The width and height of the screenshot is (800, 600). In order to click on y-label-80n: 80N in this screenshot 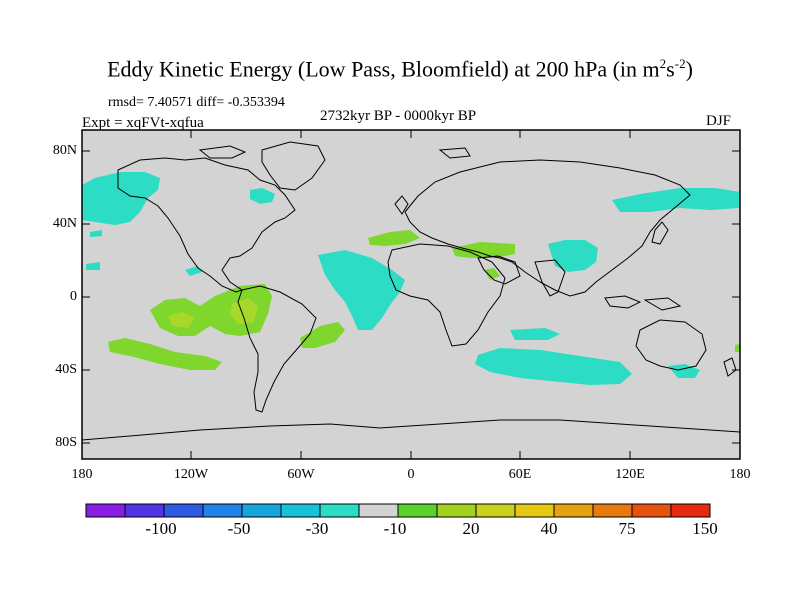, I will do `click(64, 150)`.